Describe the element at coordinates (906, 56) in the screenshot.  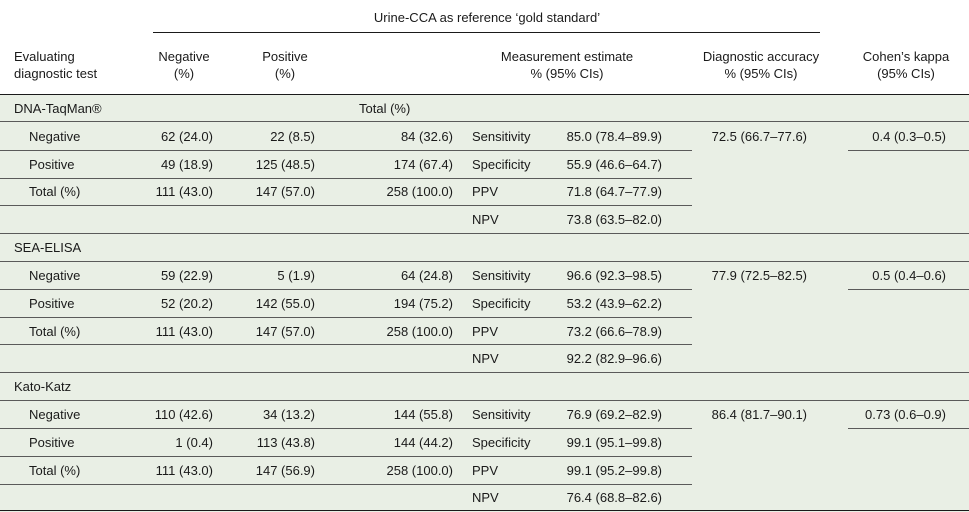
I see `header-kappa-1: Cohen’s kappa` at that location.